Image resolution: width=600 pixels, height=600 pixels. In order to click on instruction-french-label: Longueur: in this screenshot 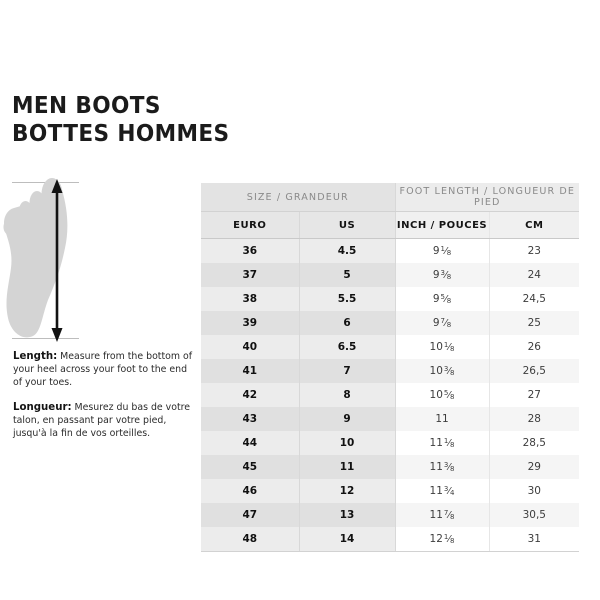, I will do `click(42, 407)`.